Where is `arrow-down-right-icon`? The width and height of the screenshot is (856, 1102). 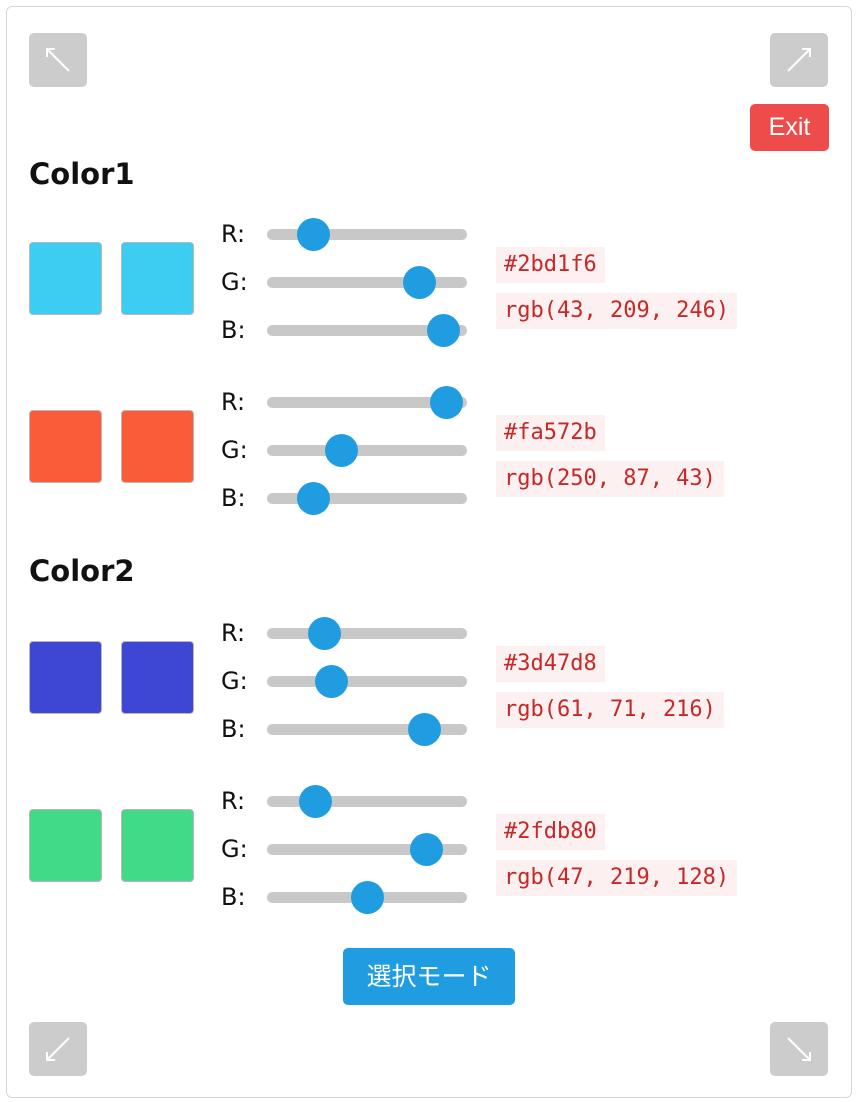 arrow-down-right-icon is located at coordinates (799, 1049).